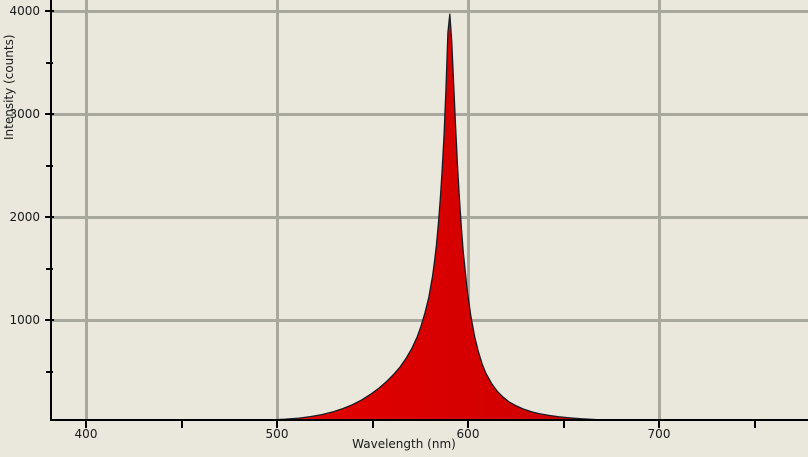  What do you see at coordinates (429, 217) in the screenshot?
I see `gridline-y-2000` at bounding box center [429, 217].